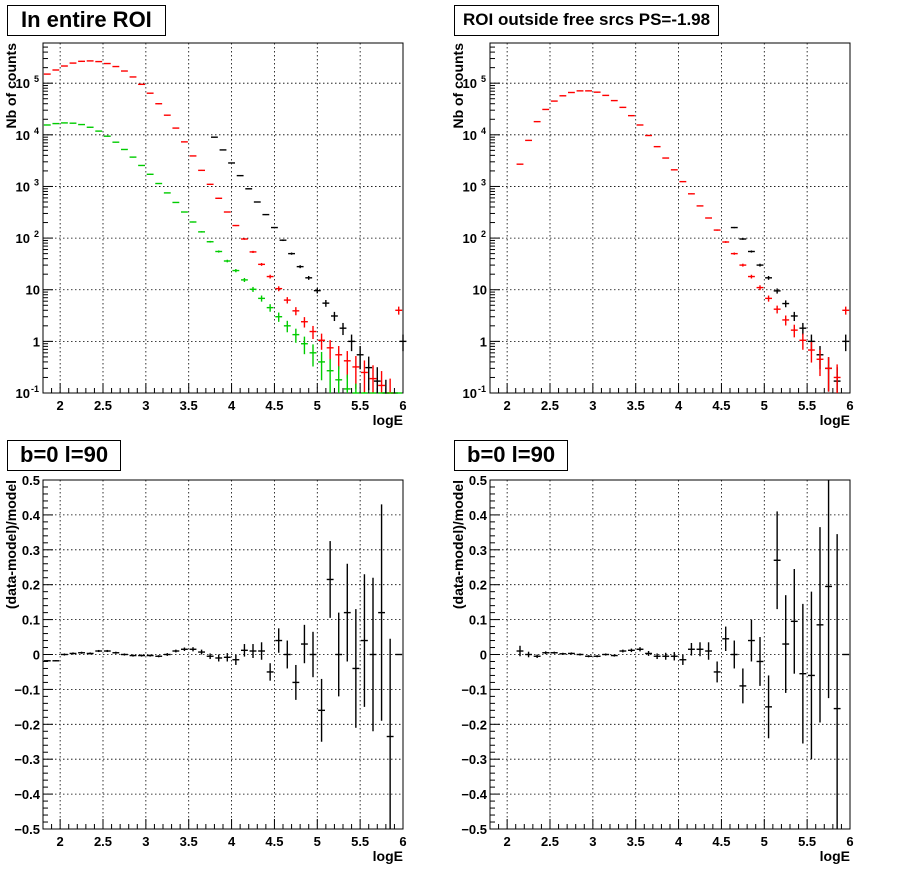 This screenshot has height=875, width=898. I want to click on y-tick-label-exponent: 3, so click(36, 182).